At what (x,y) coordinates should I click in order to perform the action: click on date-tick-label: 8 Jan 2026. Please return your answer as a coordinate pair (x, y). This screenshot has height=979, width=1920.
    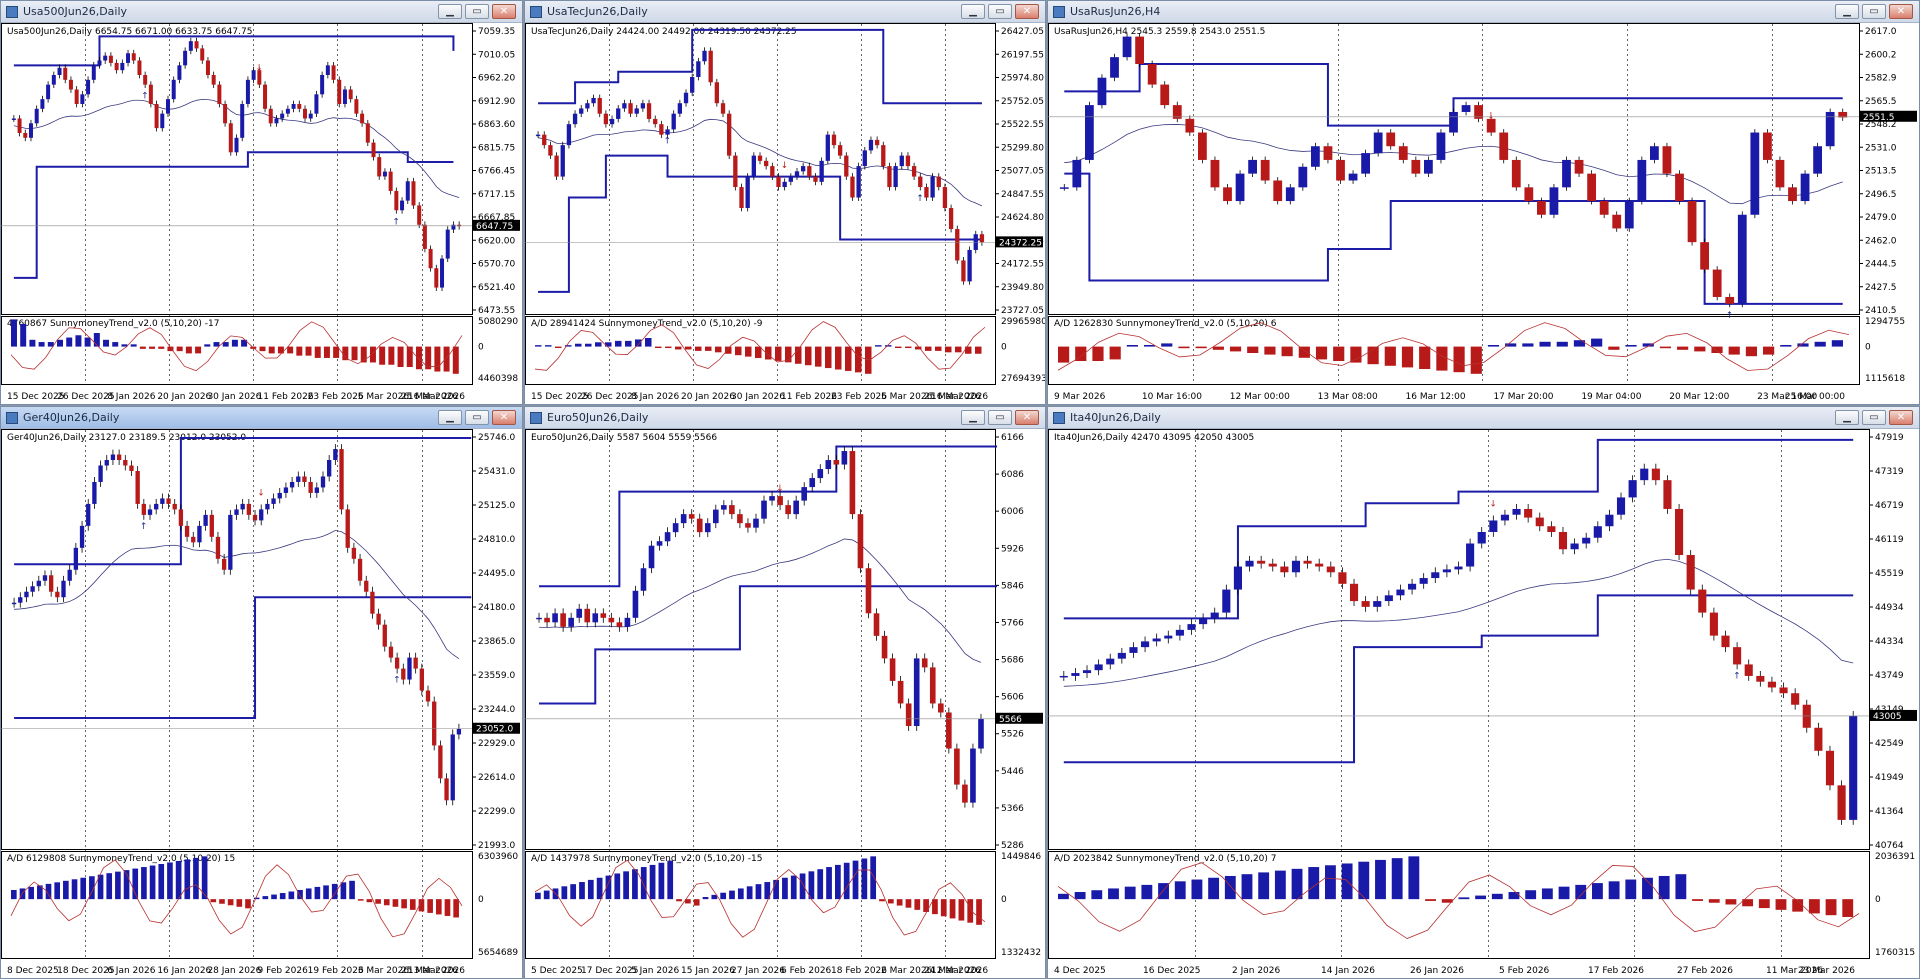
    Looking at the image, I should click on (655, 397).